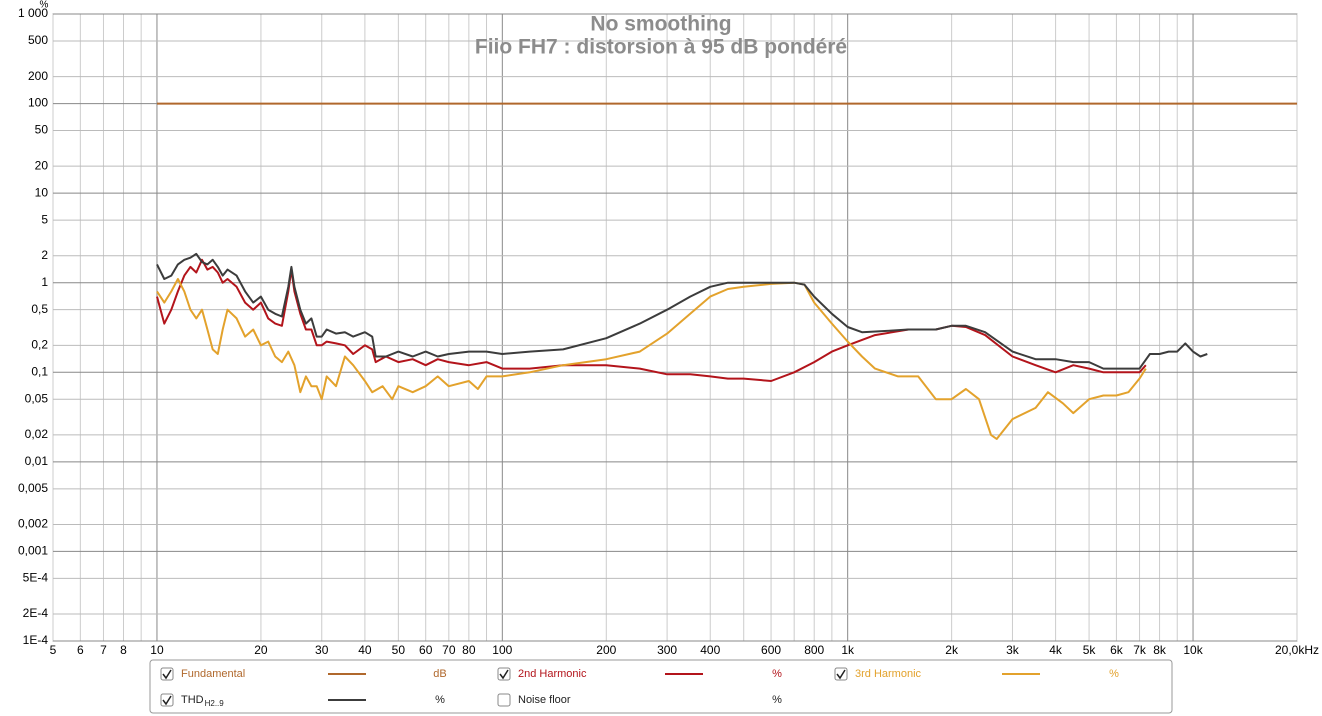  I want to click on x-tick-label: 200, so click(606, 650).